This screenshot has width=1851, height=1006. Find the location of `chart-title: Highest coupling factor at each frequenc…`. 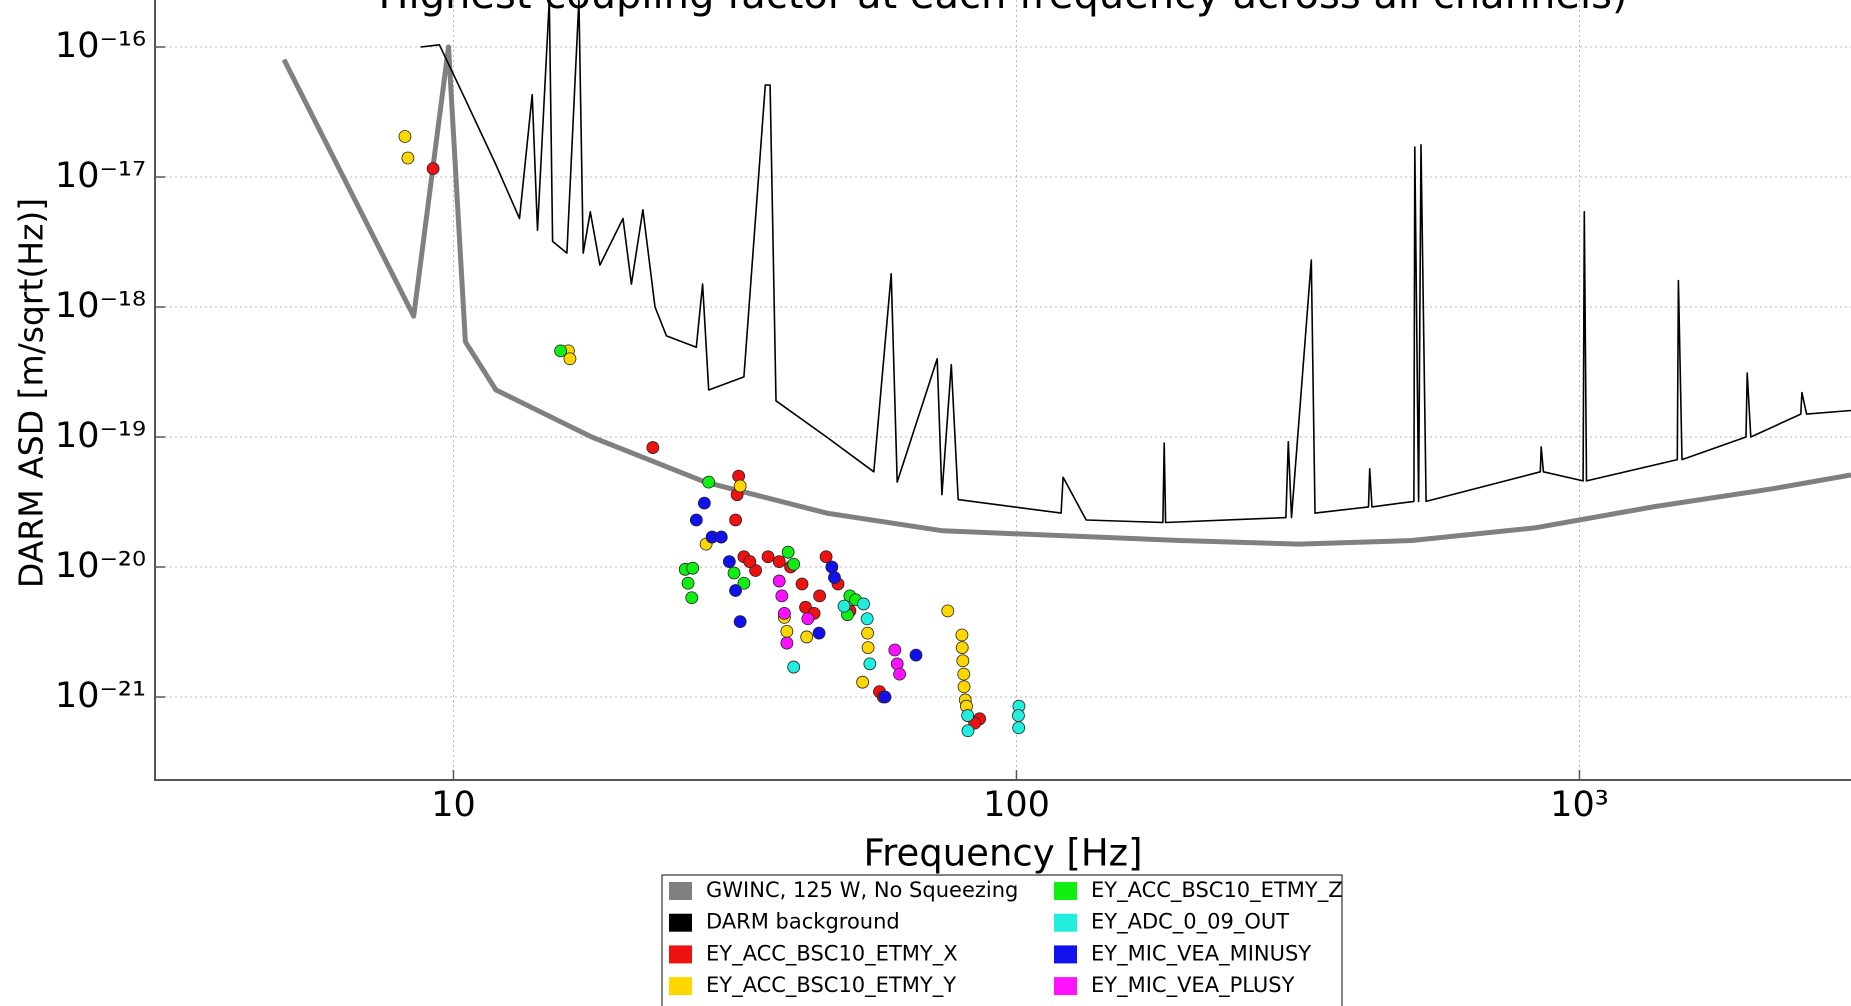

chart-title: Highest coupling factor at each frequenc… is located at coordinates (1002, 9).